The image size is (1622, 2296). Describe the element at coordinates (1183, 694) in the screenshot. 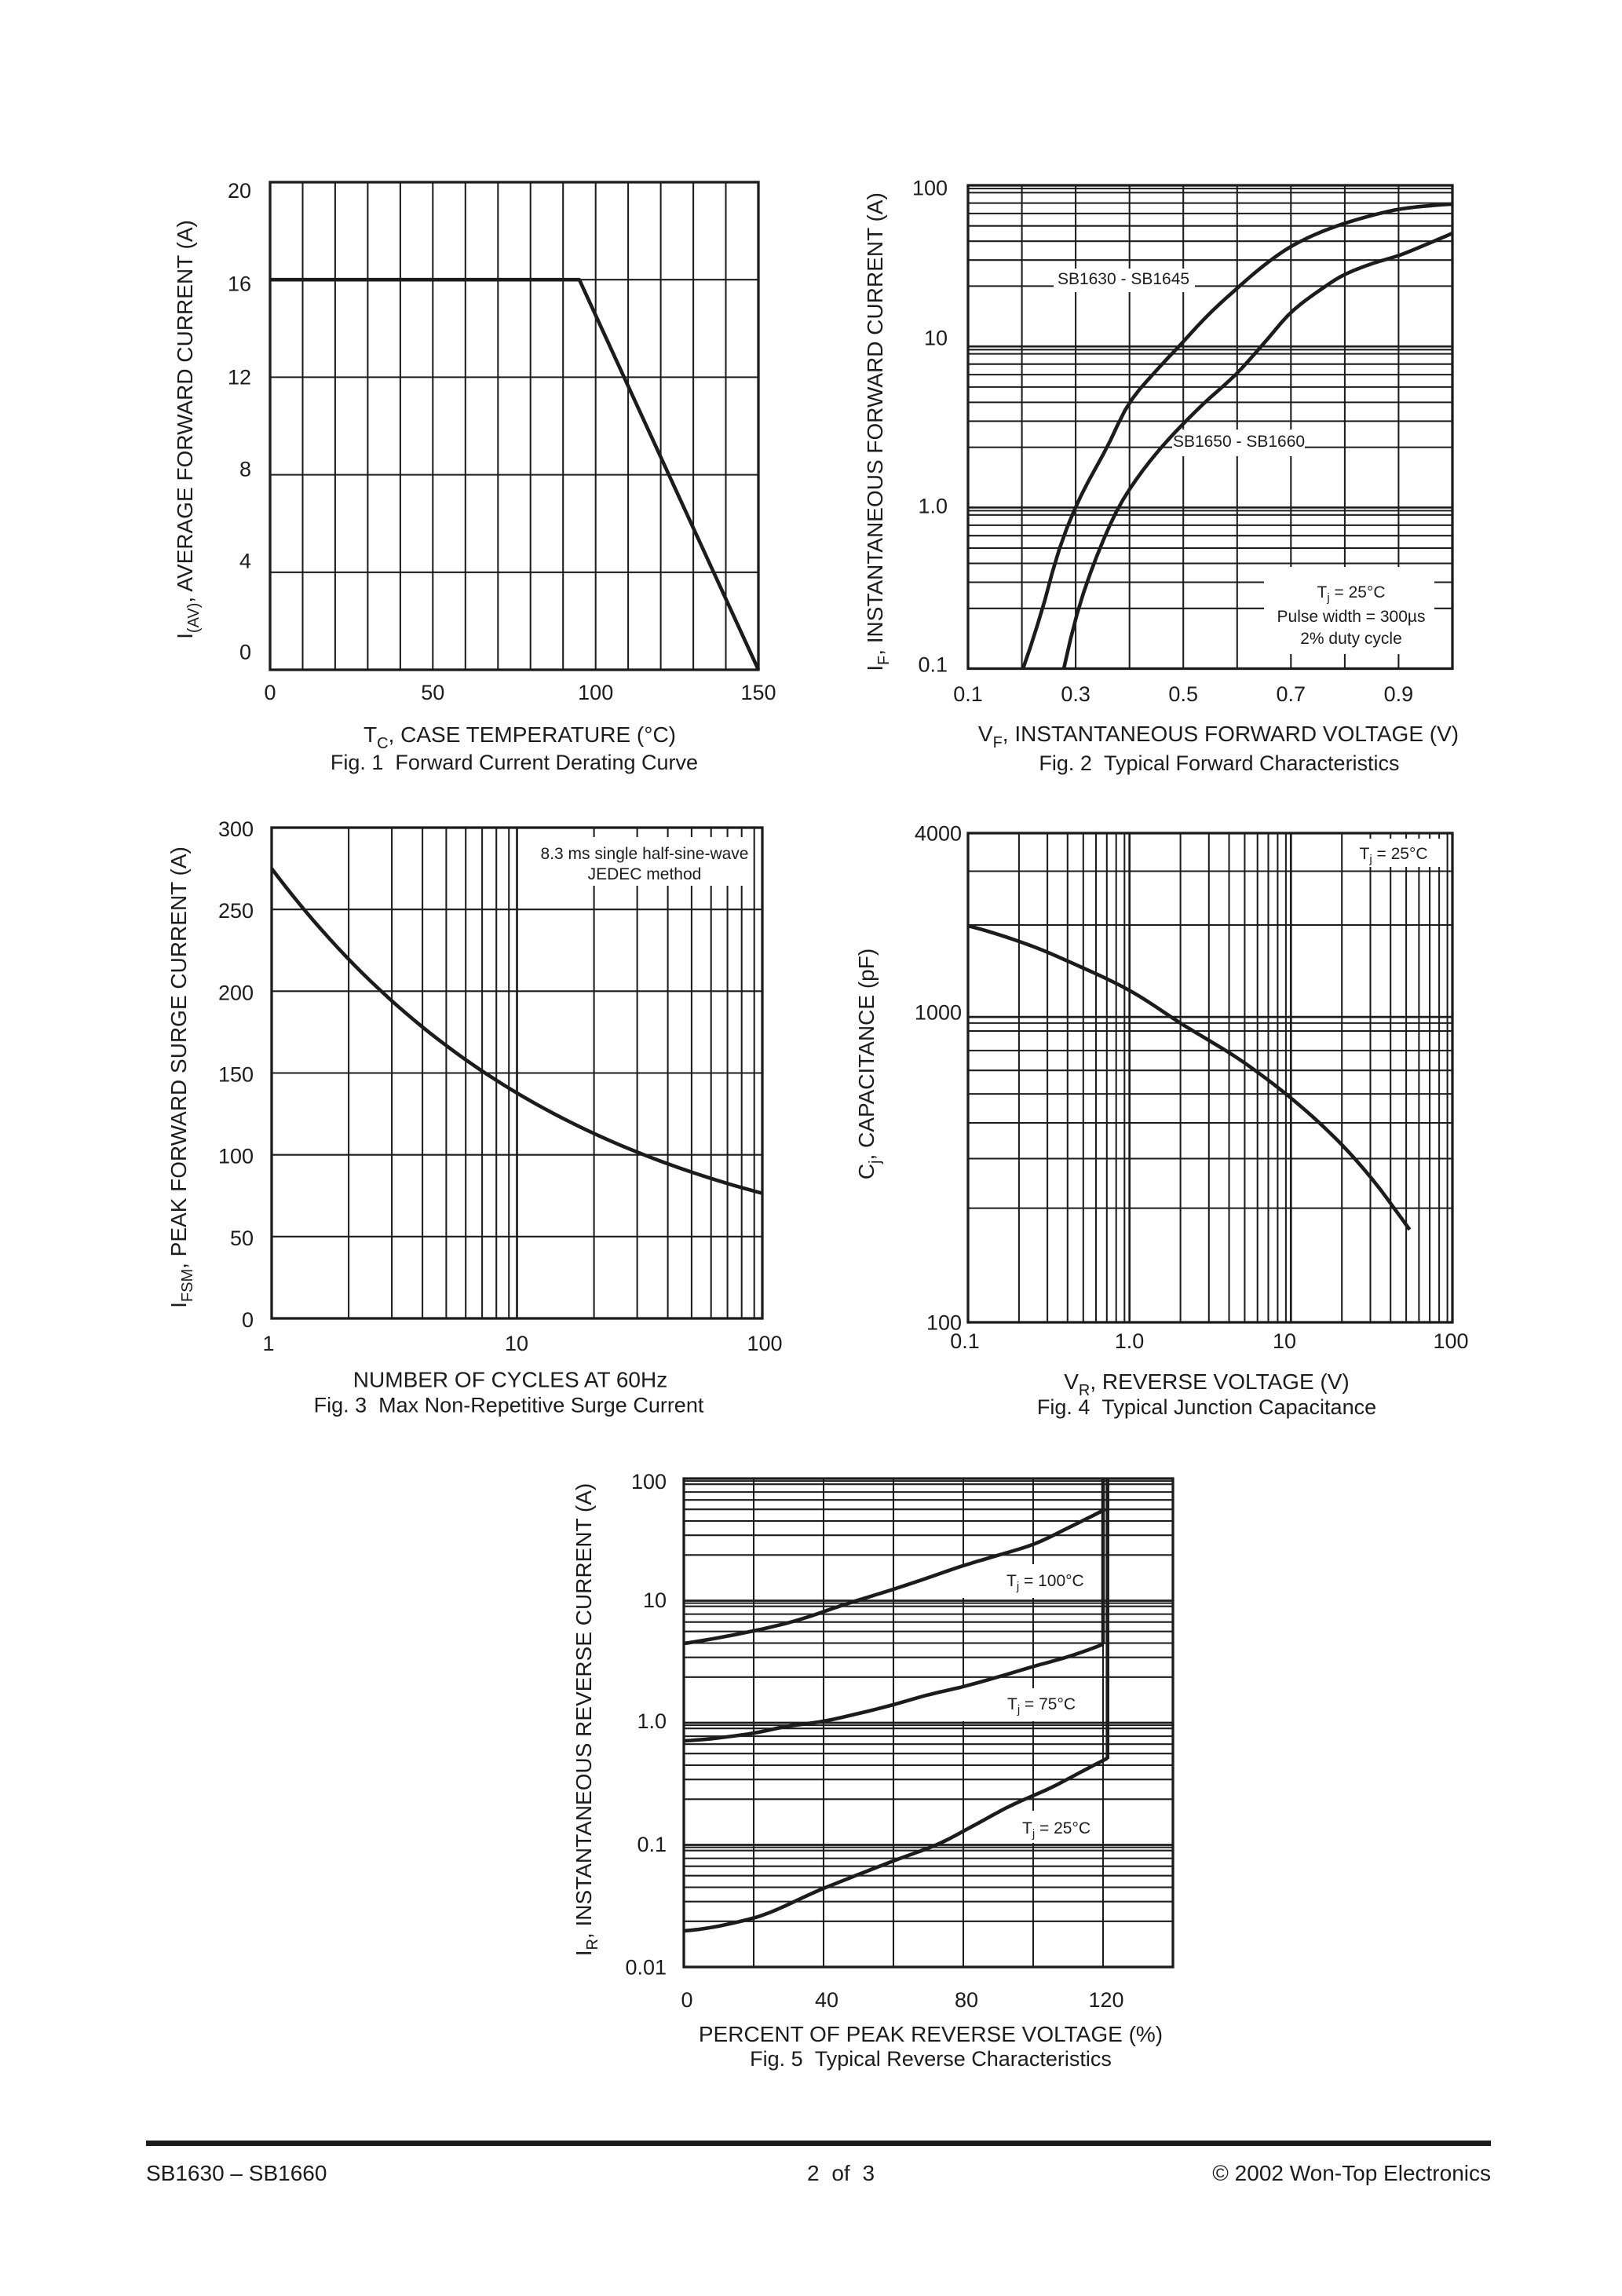

I see `svg-text: 0.5` at that location.